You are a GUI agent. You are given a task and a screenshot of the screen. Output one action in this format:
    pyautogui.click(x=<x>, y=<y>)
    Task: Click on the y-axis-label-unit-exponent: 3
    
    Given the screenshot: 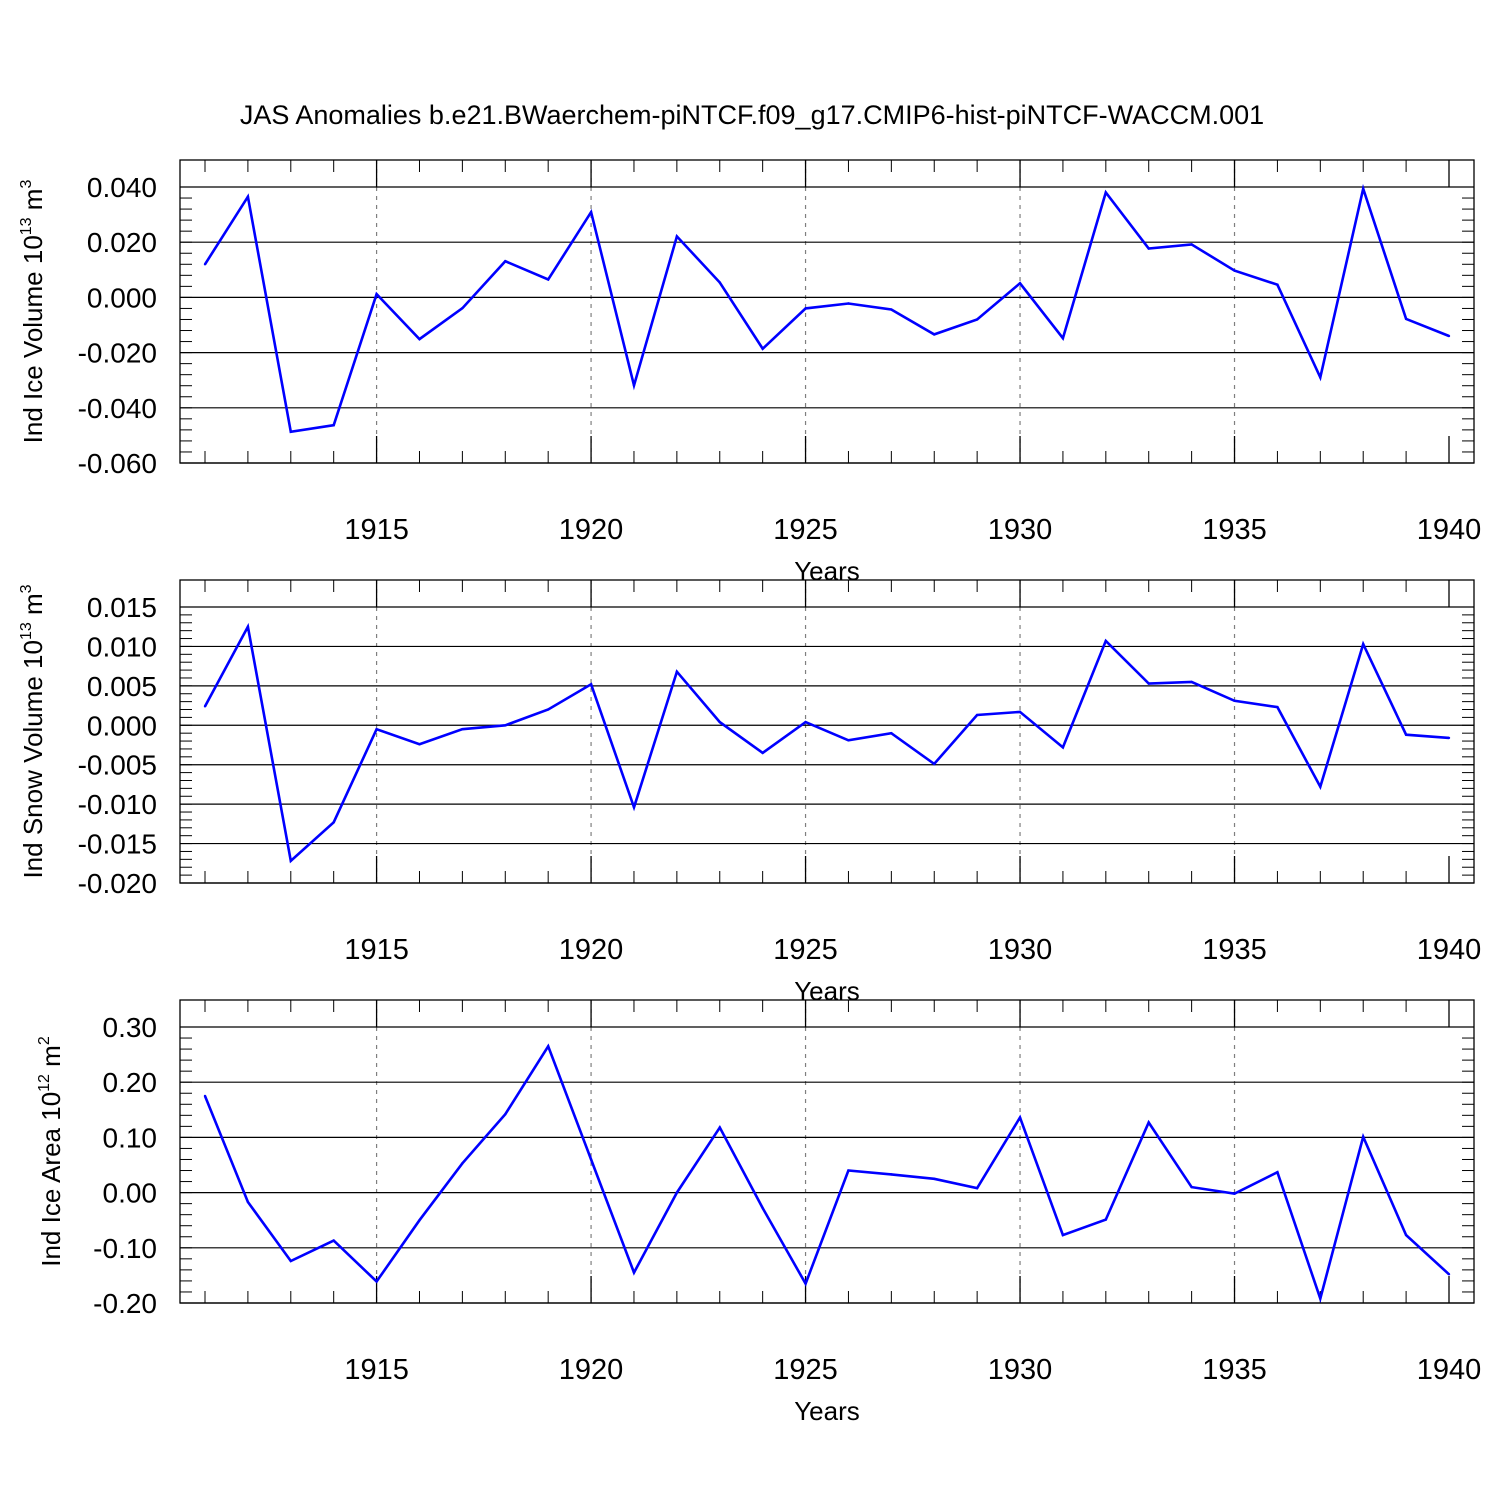 What is the action you would take?
    pyautogui.click(x=26, y=588)
    